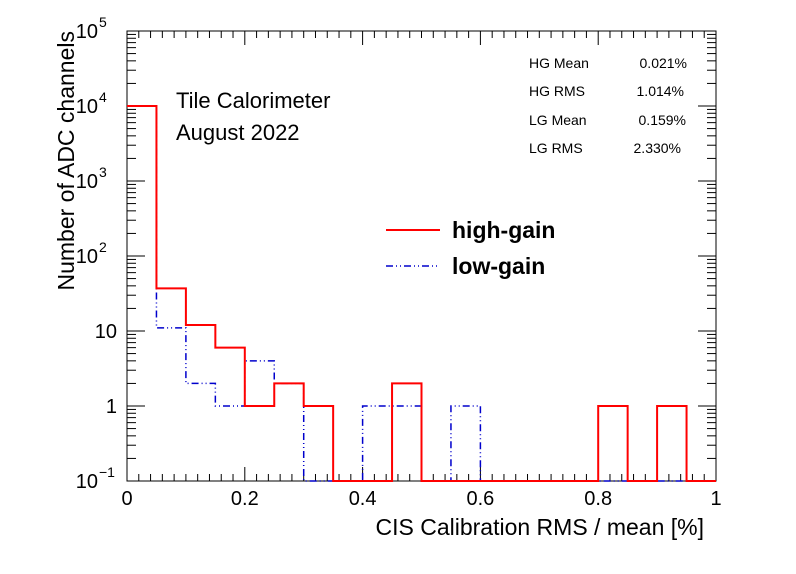  Describe the element at coordinates (103, 22) in the screenshot. I see `y-tick-exponent: 5` at that location.